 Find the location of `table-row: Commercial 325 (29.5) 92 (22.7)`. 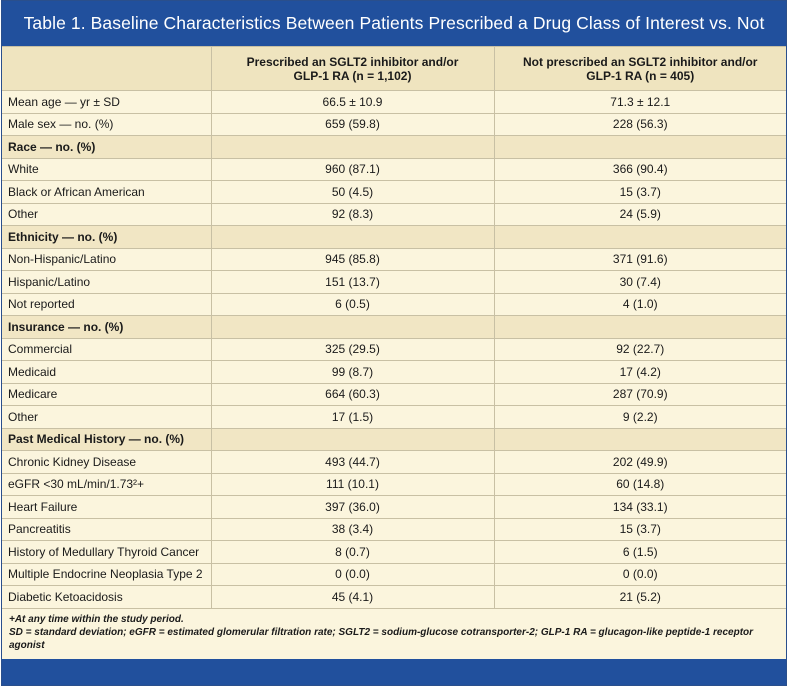

table-row: Commercial 325 (29.5) 92 (22.7) is located at coordinates (394, 349).